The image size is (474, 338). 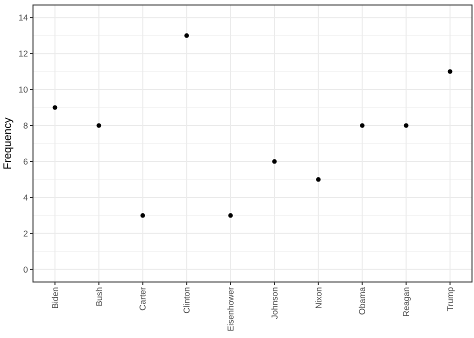 I want to click on x-tick-label: Carter, so click(x=143, y=298).